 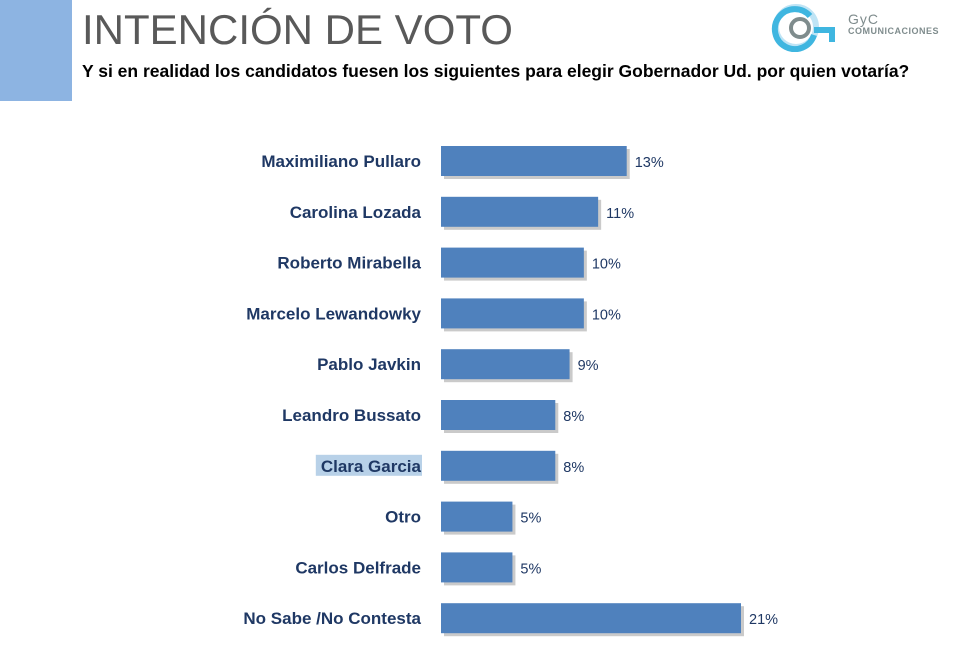 I want to click on category-label: Leandro Bussato, so click(x=351, y=415).